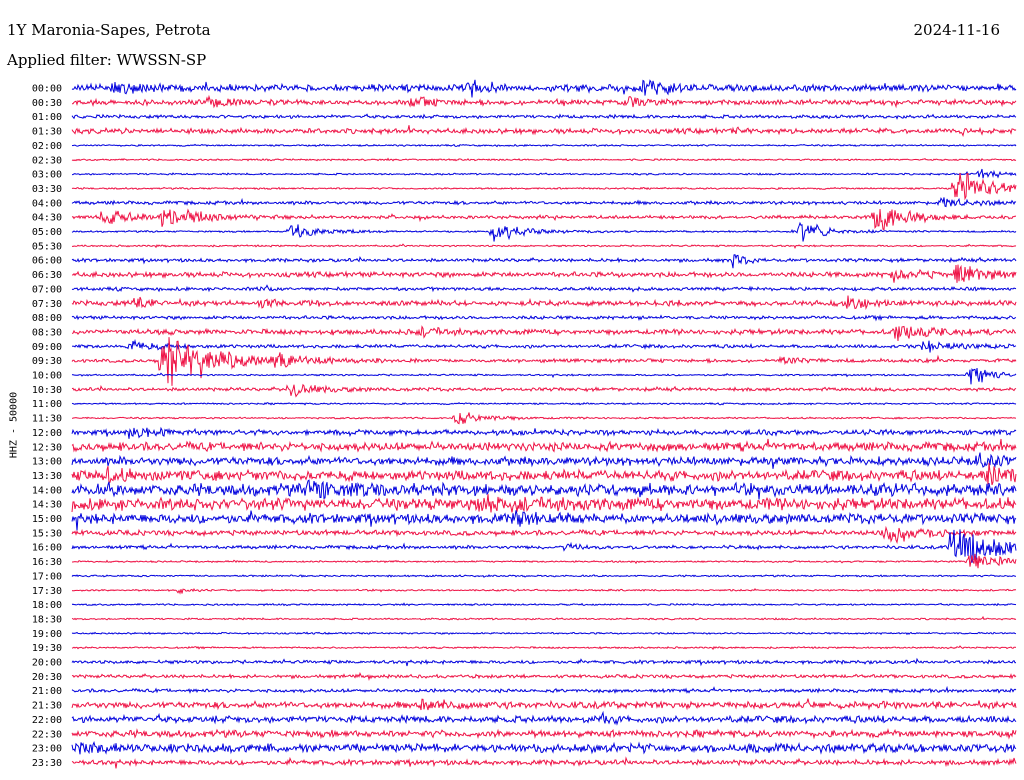 The width and height of the screenshot is (1024, 780). Describe the element at coordinates (47, 89) in the screenshot. I see `row-time-label: 00:00` at that location.